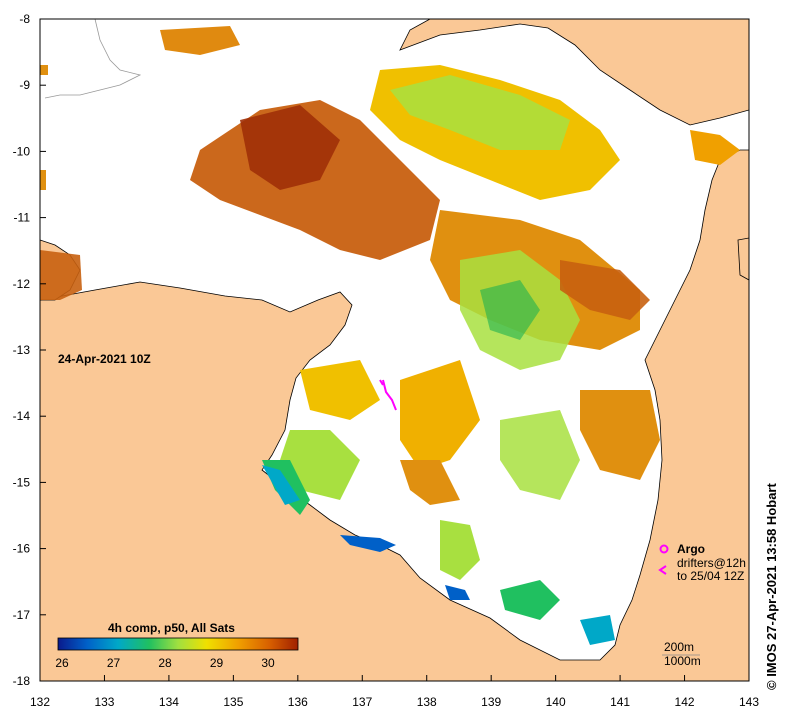 This screenshot has width=791, height=716. What do you see at coordinates (574, 72) in the screenshot?
I see `land-new-guinea` at bounding box center [574, 72].